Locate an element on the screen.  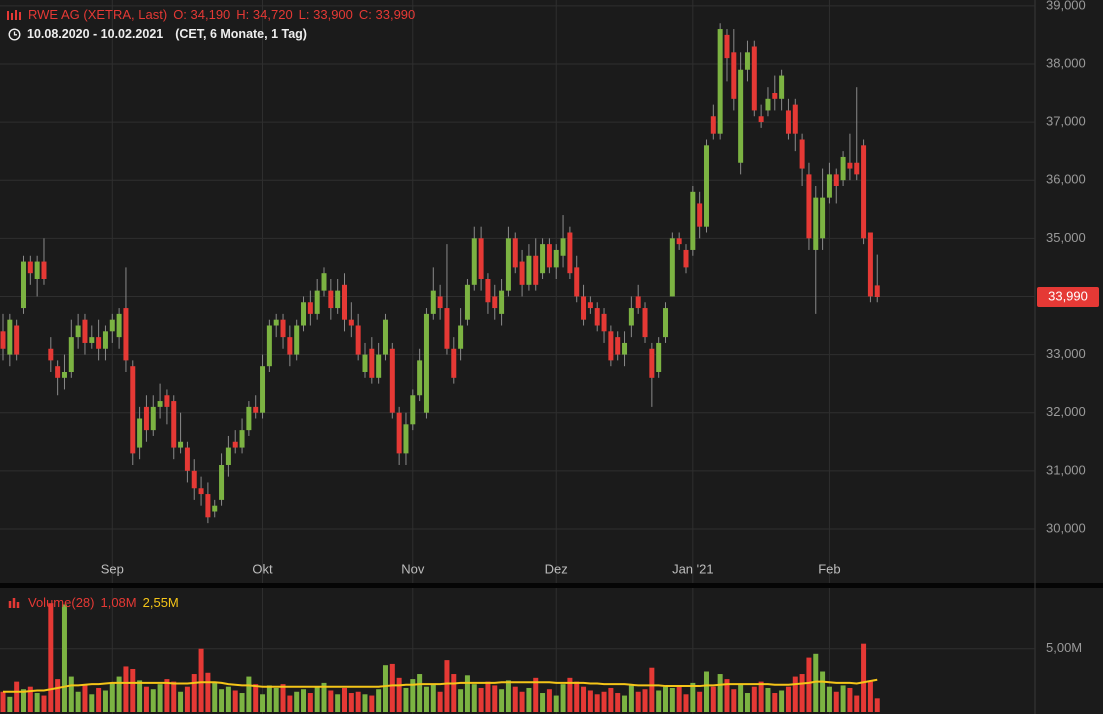
last-price-box is located at coordinates (1068, 297).